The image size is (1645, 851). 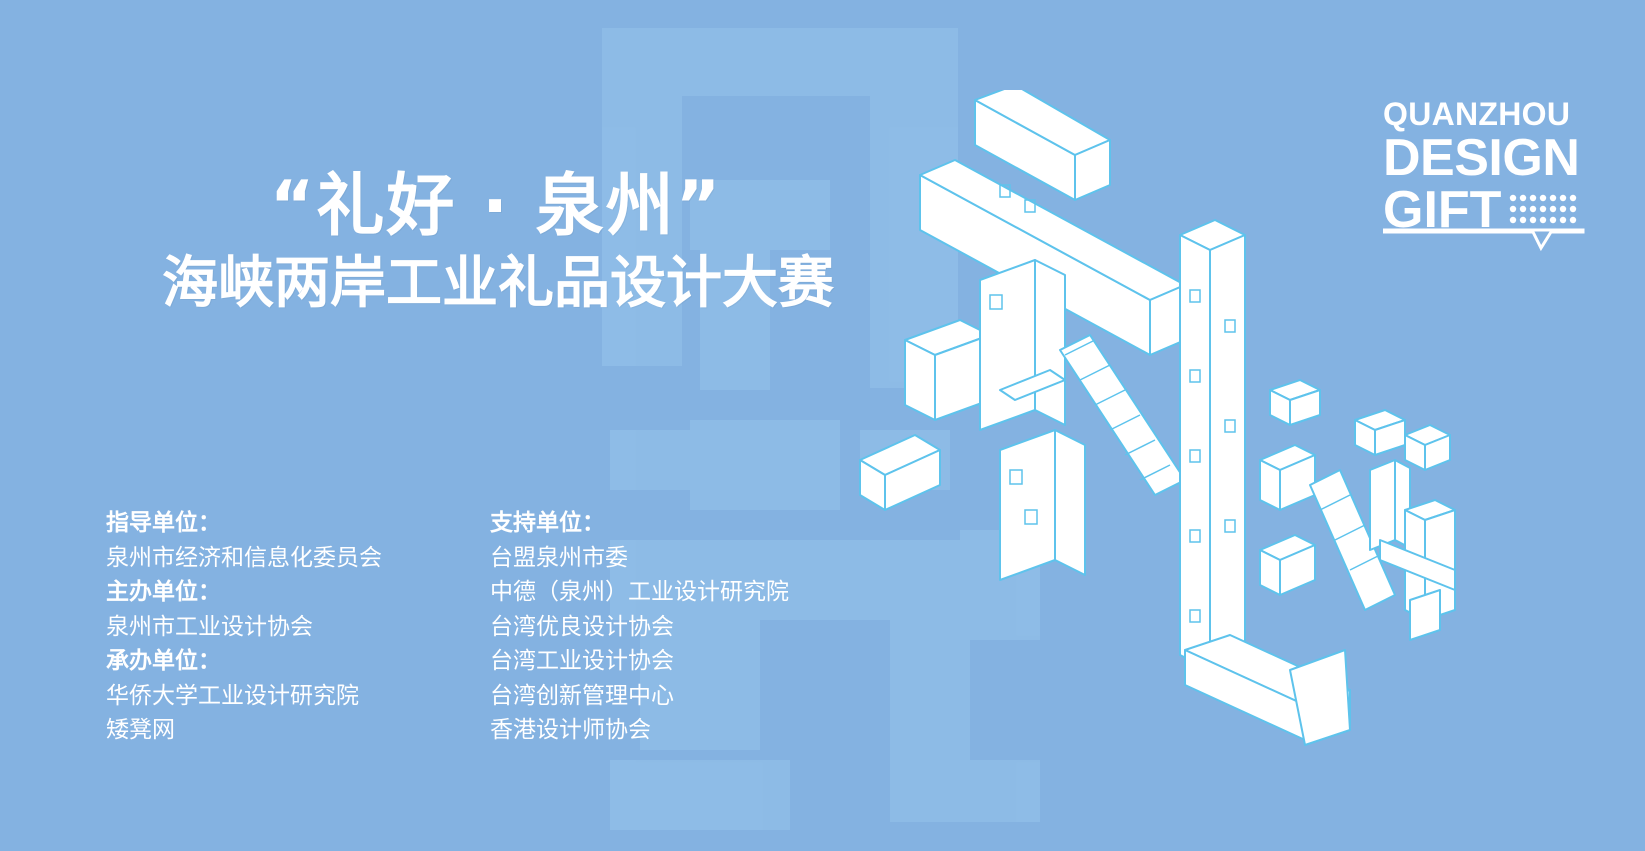 I want to click on guidance-org: 泉州市经济和信息化委员会, so click(x=244, y=557).